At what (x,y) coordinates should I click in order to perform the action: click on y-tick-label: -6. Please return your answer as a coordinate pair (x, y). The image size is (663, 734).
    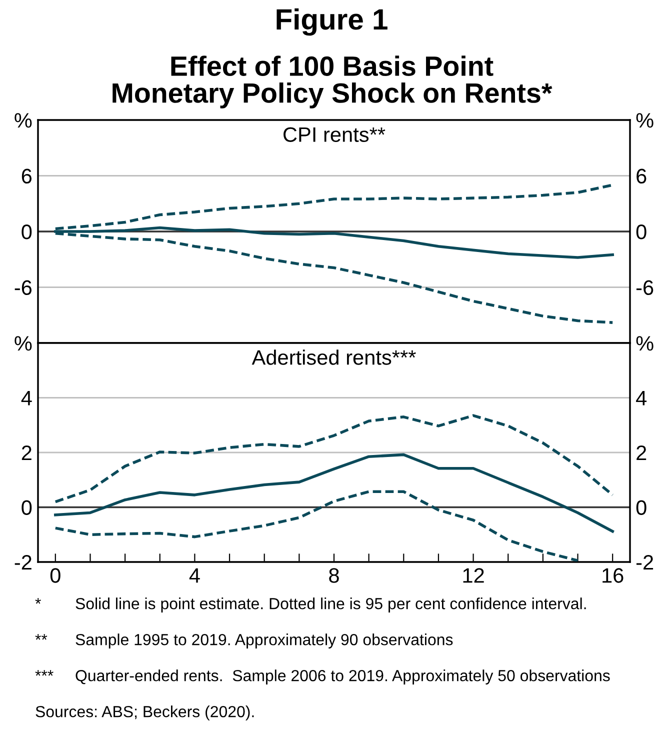
    Looking at the image, I should click on (23, 288).